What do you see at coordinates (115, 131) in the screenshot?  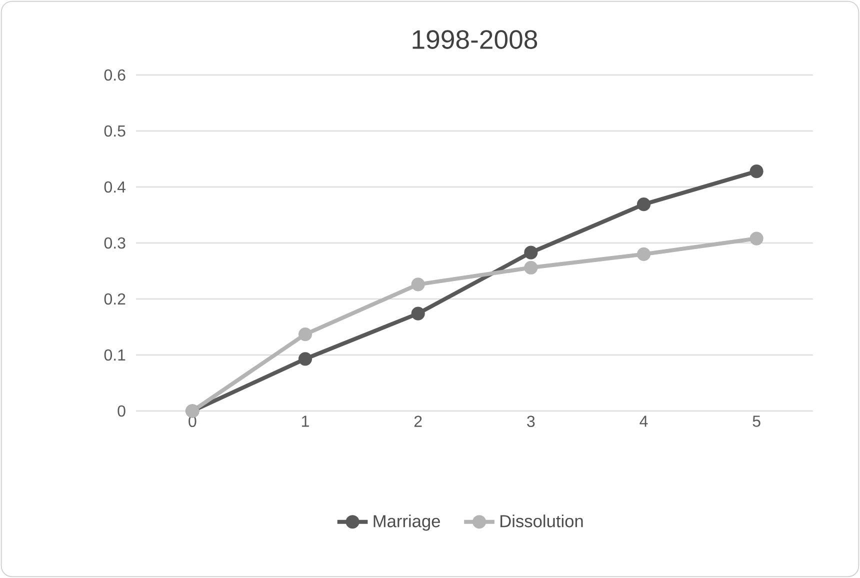 I see `y-tick-label: 0.5` at bounding box center [115, 131].